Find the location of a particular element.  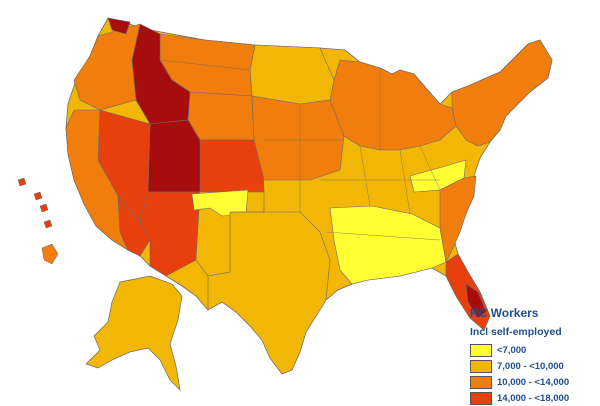

legend-row: <7,000 is located at coordinates (534, 350).